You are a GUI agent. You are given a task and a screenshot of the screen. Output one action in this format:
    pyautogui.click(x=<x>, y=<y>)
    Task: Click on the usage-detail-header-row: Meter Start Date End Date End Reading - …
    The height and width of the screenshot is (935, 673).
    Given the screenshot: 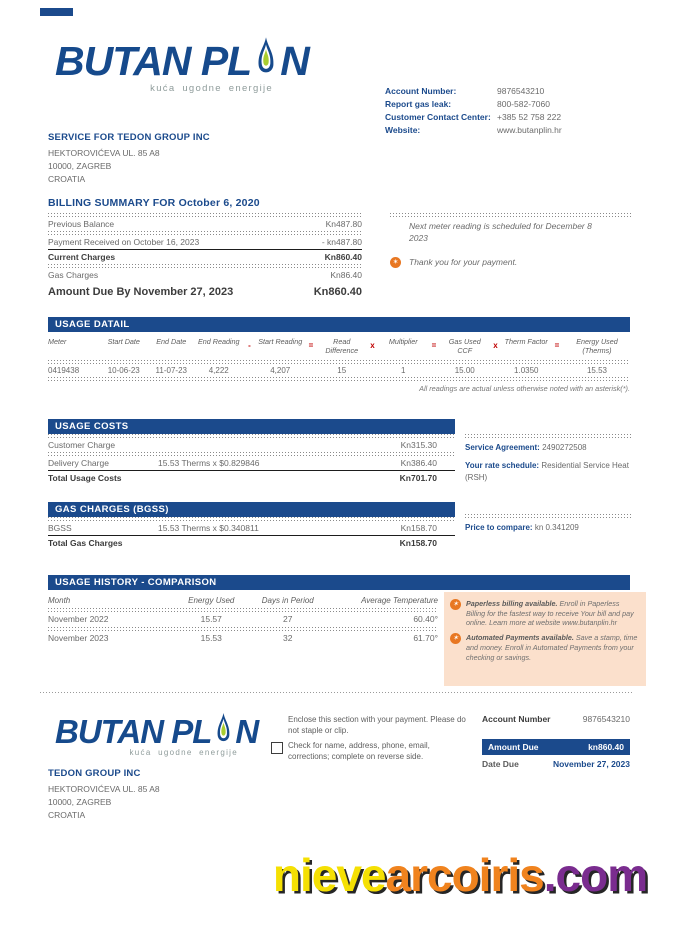 What is the action you would take?
    pyautogui.click(x=339, y=346)
    